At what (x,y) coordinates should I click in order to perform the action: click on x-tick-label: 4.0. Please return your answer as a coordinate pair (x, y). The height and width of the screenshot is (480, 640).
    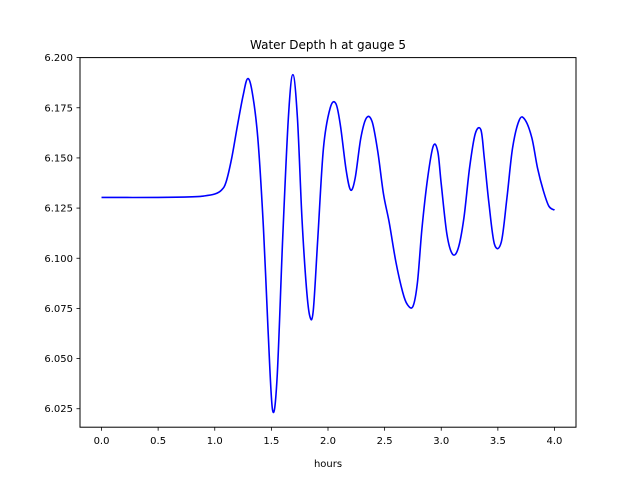
    Looking at the image, I should click on (555, 441).